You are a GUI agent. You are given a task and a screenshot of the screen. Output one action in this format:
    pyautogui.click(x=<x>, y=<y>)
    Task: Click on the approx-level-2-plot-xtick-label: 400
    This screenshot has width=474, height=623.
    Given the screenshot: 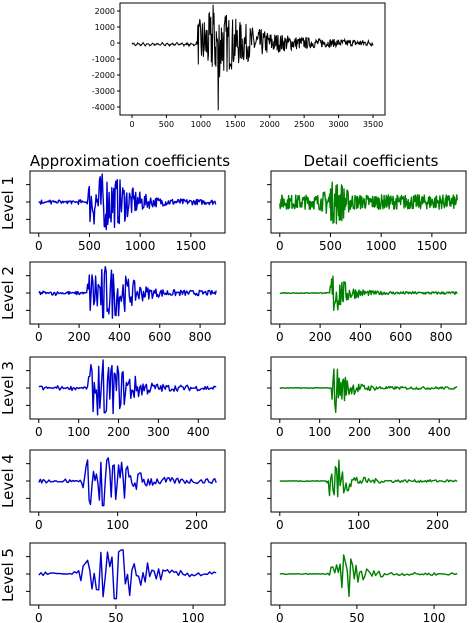 What is the action you would take?
    pyautogui.click(x=119, y=337)
    